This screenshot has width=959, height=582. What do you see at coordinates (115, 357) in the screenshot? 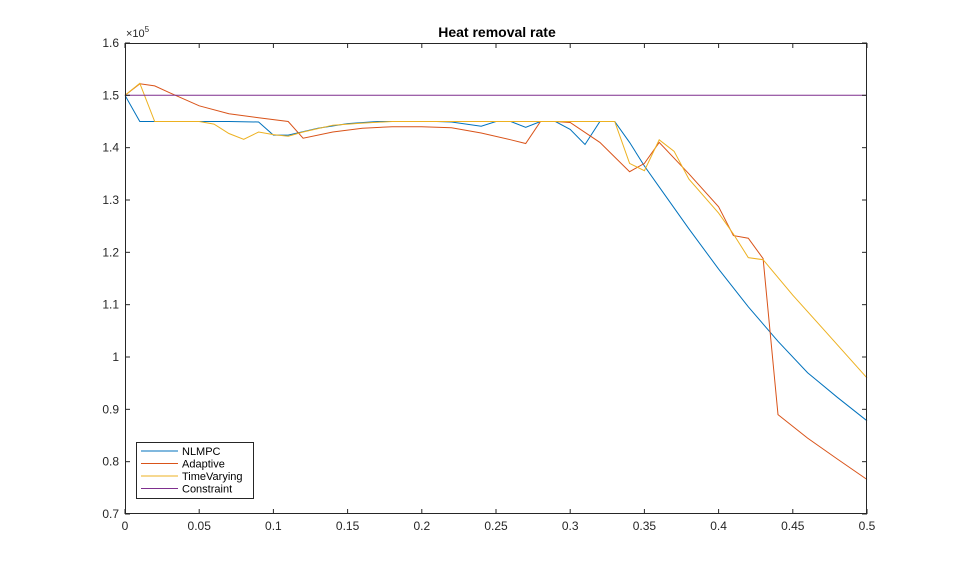
I see `y-tick-label: 1` at bounding box center [115, 357].